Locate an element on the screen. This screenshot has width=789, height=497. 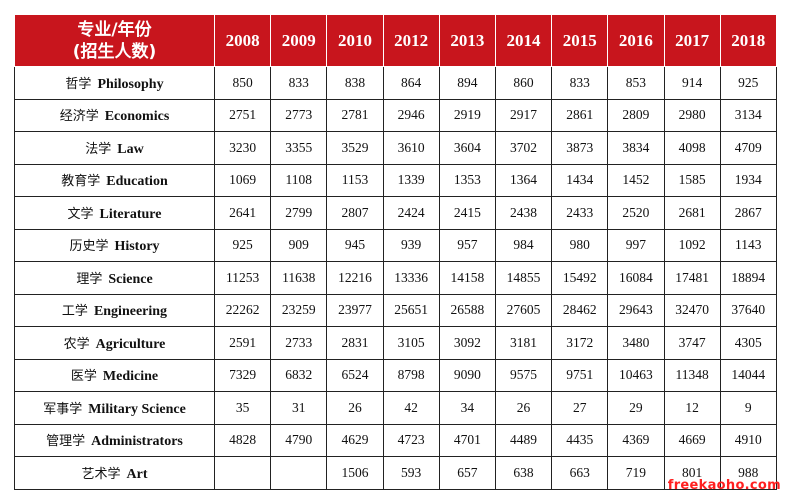
watermark: freekaoho.com is located at coordinates (724, 485).